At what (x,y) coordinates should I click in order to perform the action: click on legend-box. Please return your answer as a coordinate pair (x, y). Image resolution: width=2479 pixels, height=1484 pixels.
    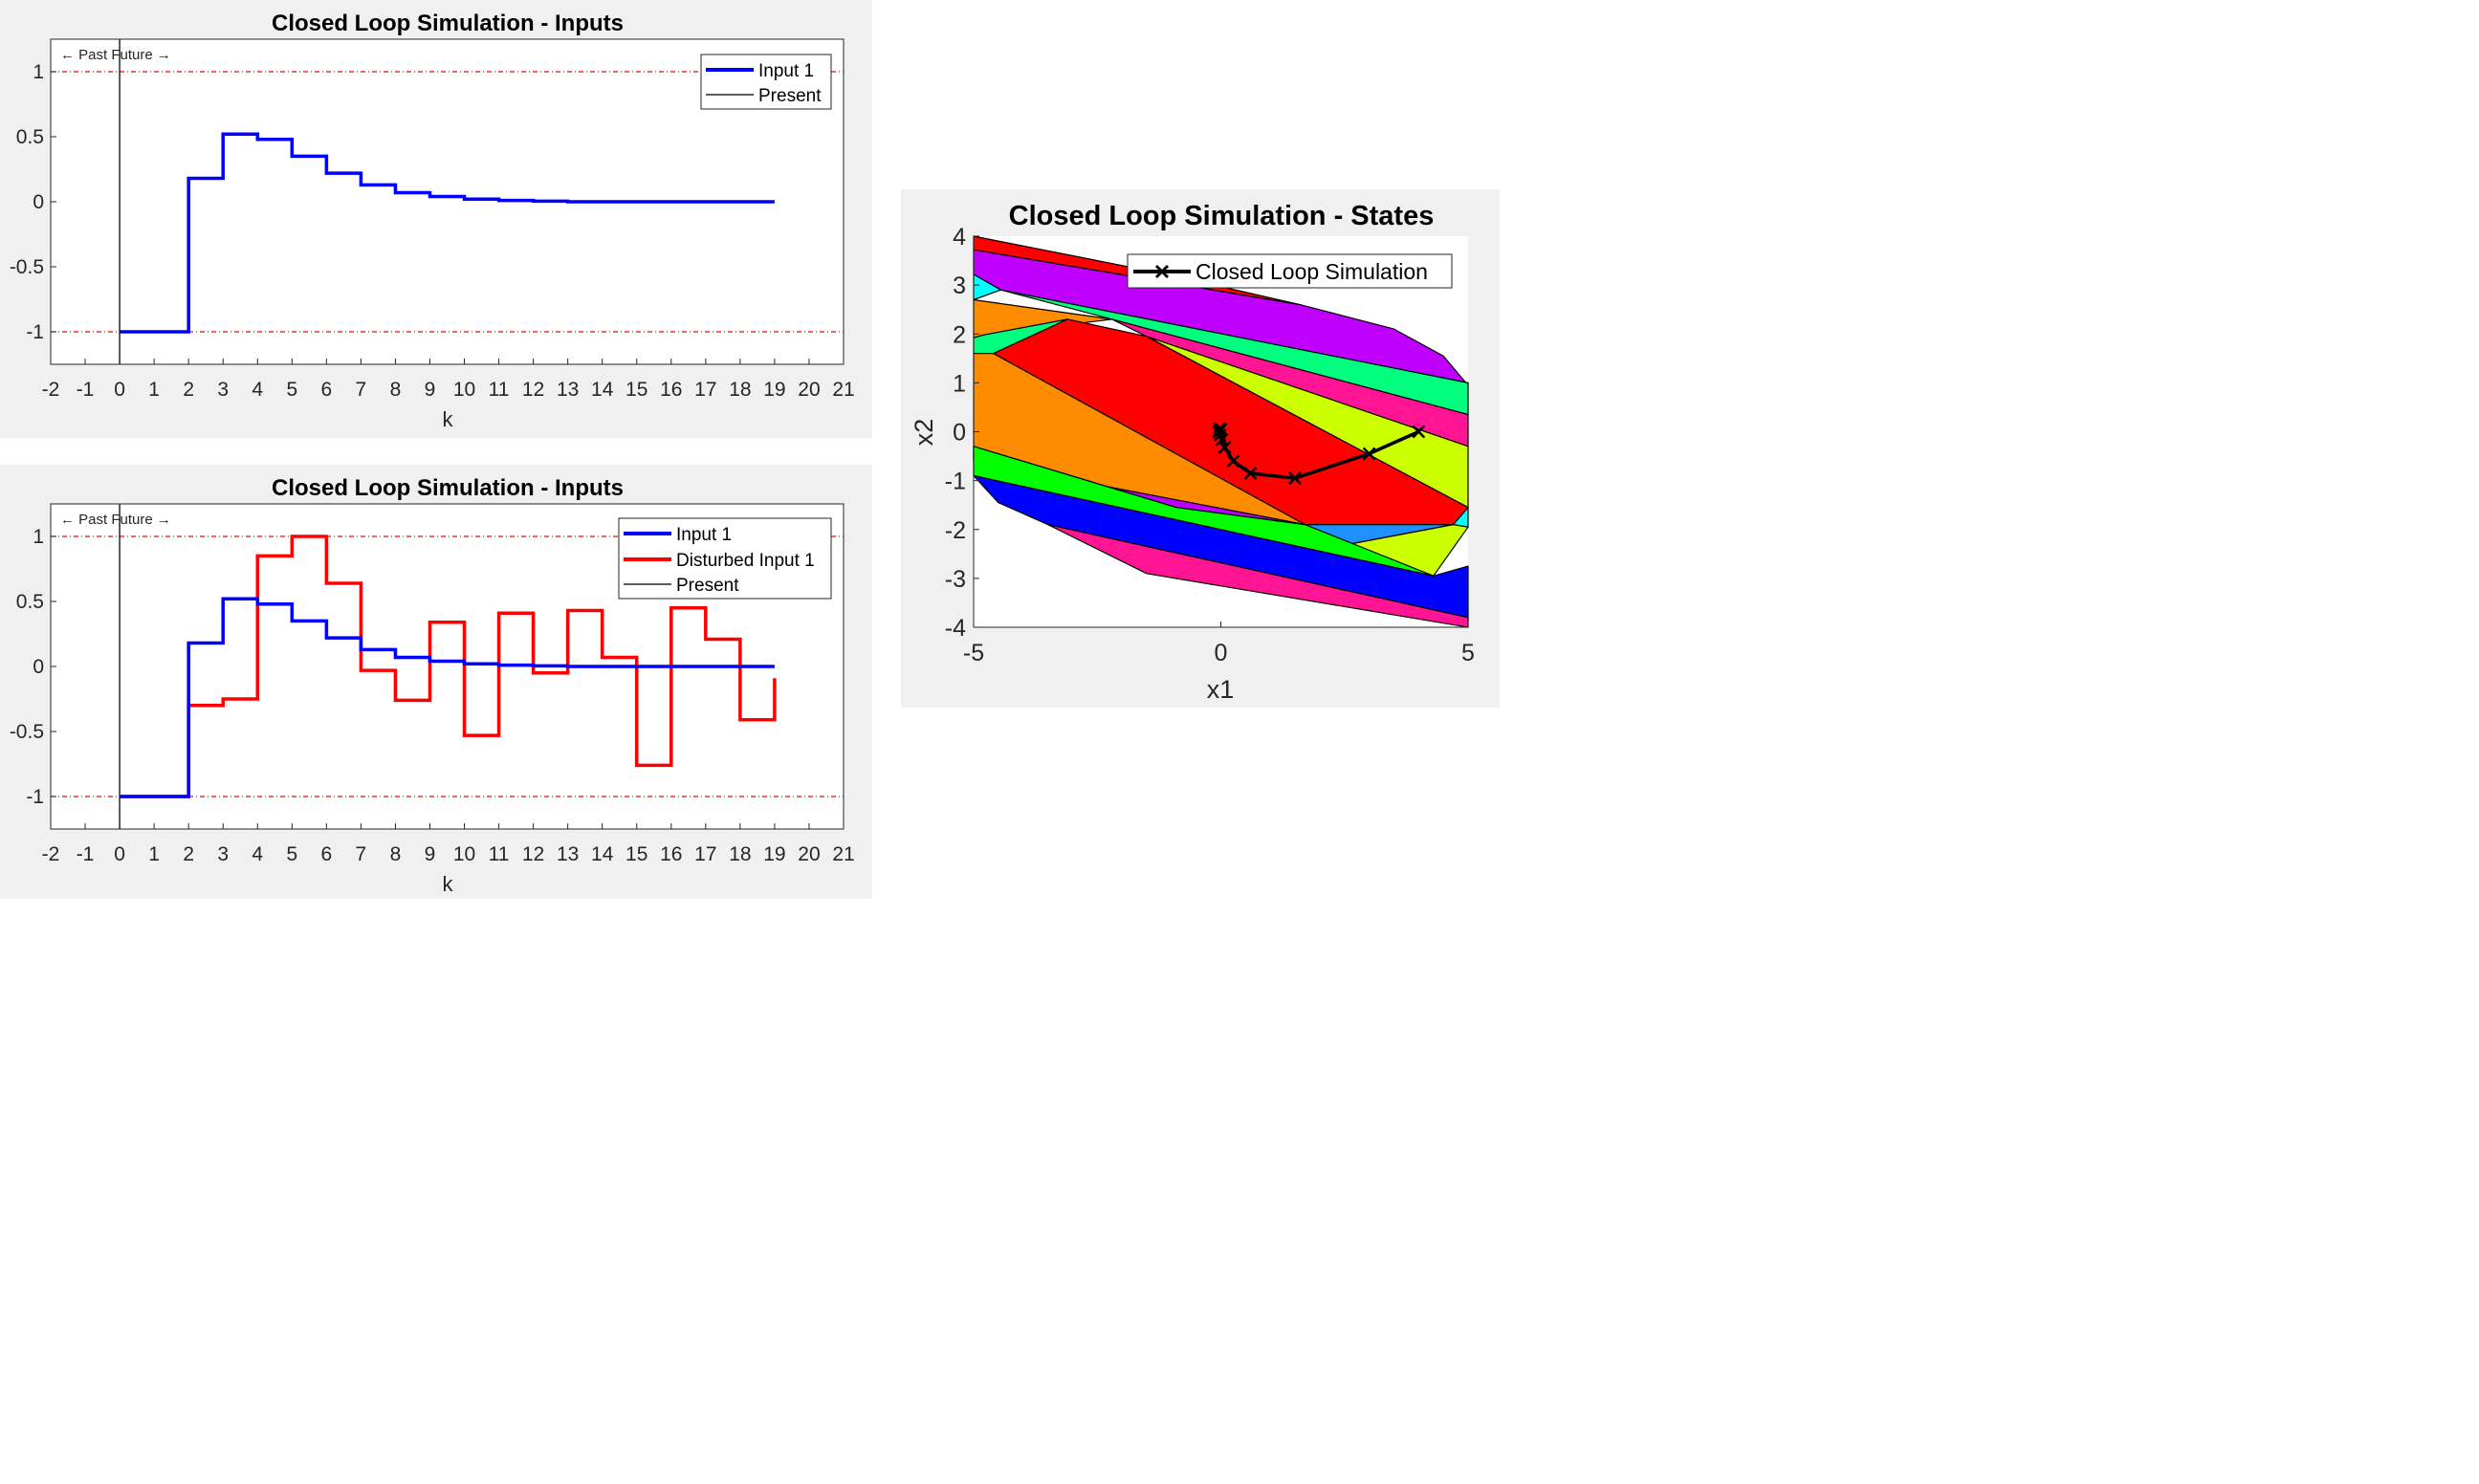
    Looking at the image, I should click on (766, 82).